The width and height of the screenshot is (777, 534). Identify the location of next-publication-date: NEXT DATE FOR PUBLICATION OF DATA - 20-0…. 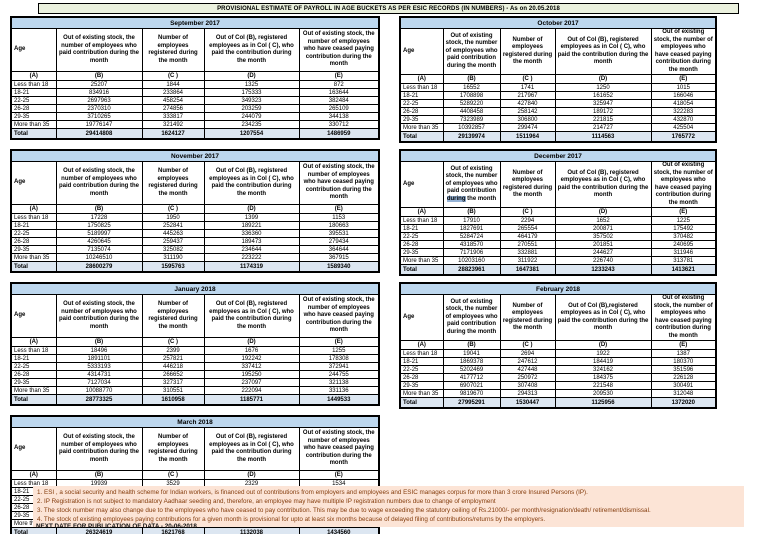
(116, 526).